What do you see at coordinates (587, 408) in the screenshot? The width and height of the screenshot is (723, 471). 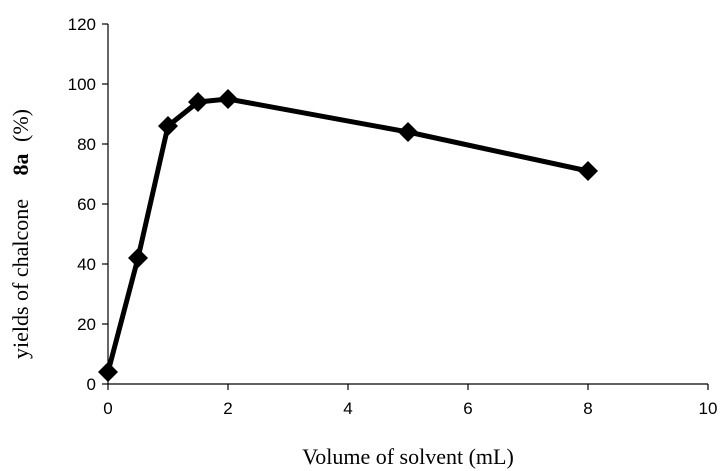 I see `x-tick-label: 8` at bounding box center [587, 408].